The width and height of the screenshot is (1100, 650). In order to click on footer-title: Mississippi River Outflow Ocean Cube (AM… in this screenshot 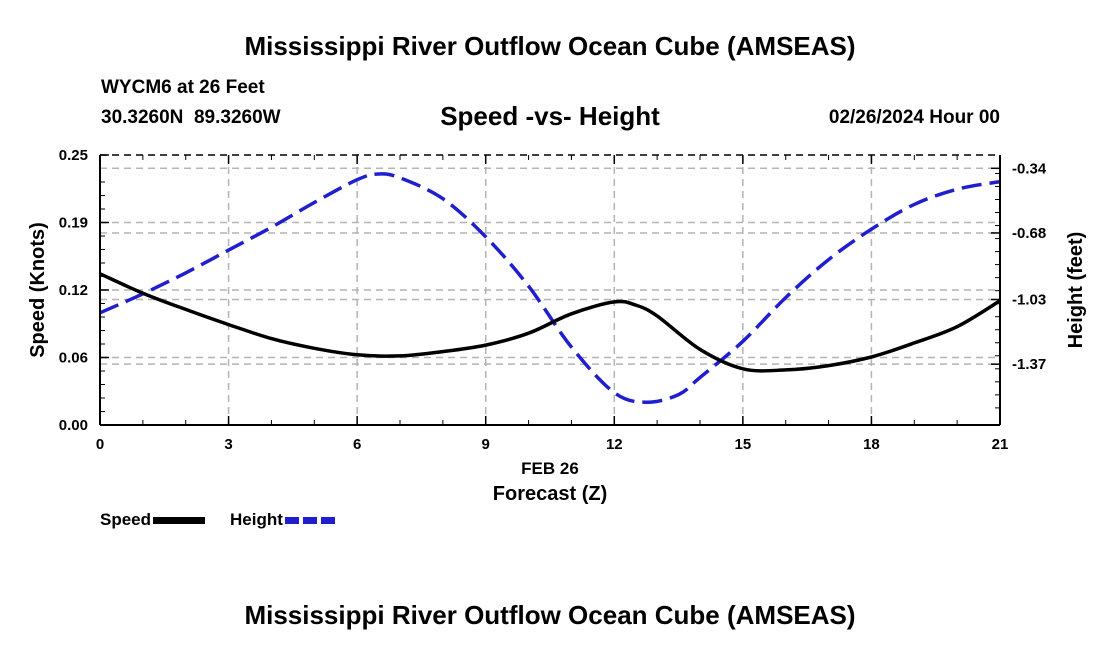, I will do `click(550, 615)`.